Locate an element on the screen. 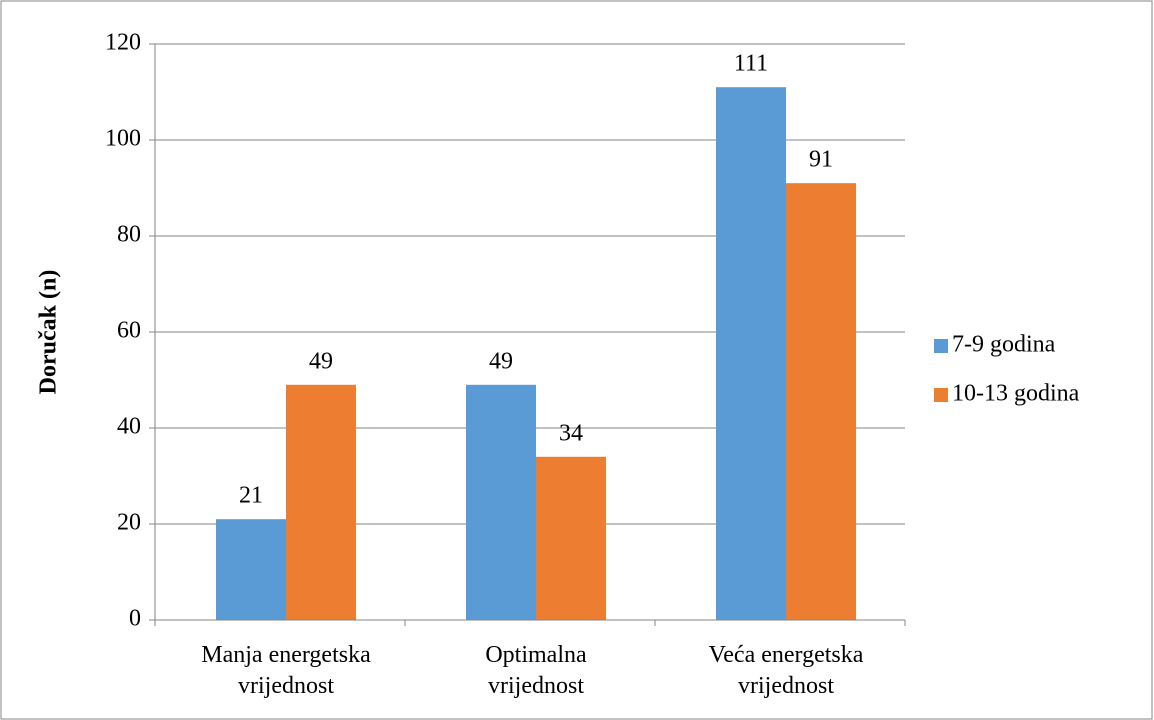 Image resolution: width=1154 pixels, height=720 pixels. y-tick-label: 40 is located at coordinates (129, 427).